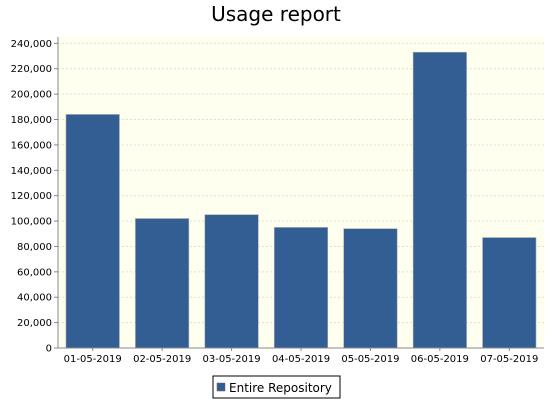 This screenshot has width=552, height=400. I want to click on y-tick-label: 80,000, so click(34, 247).